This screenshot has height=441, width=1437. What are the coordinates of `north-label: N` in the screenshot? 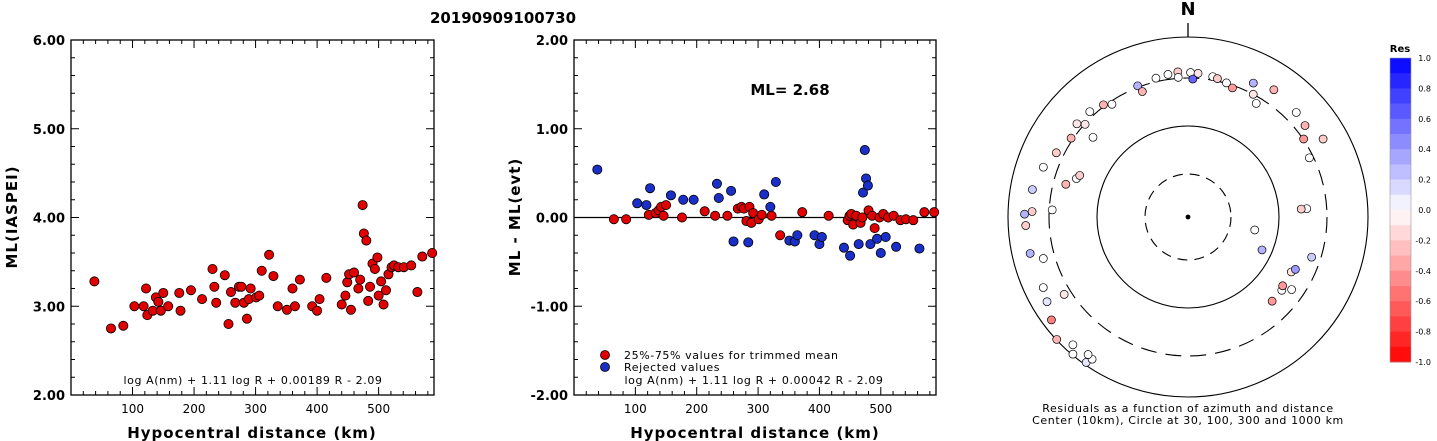 It's located at (1187, 10).